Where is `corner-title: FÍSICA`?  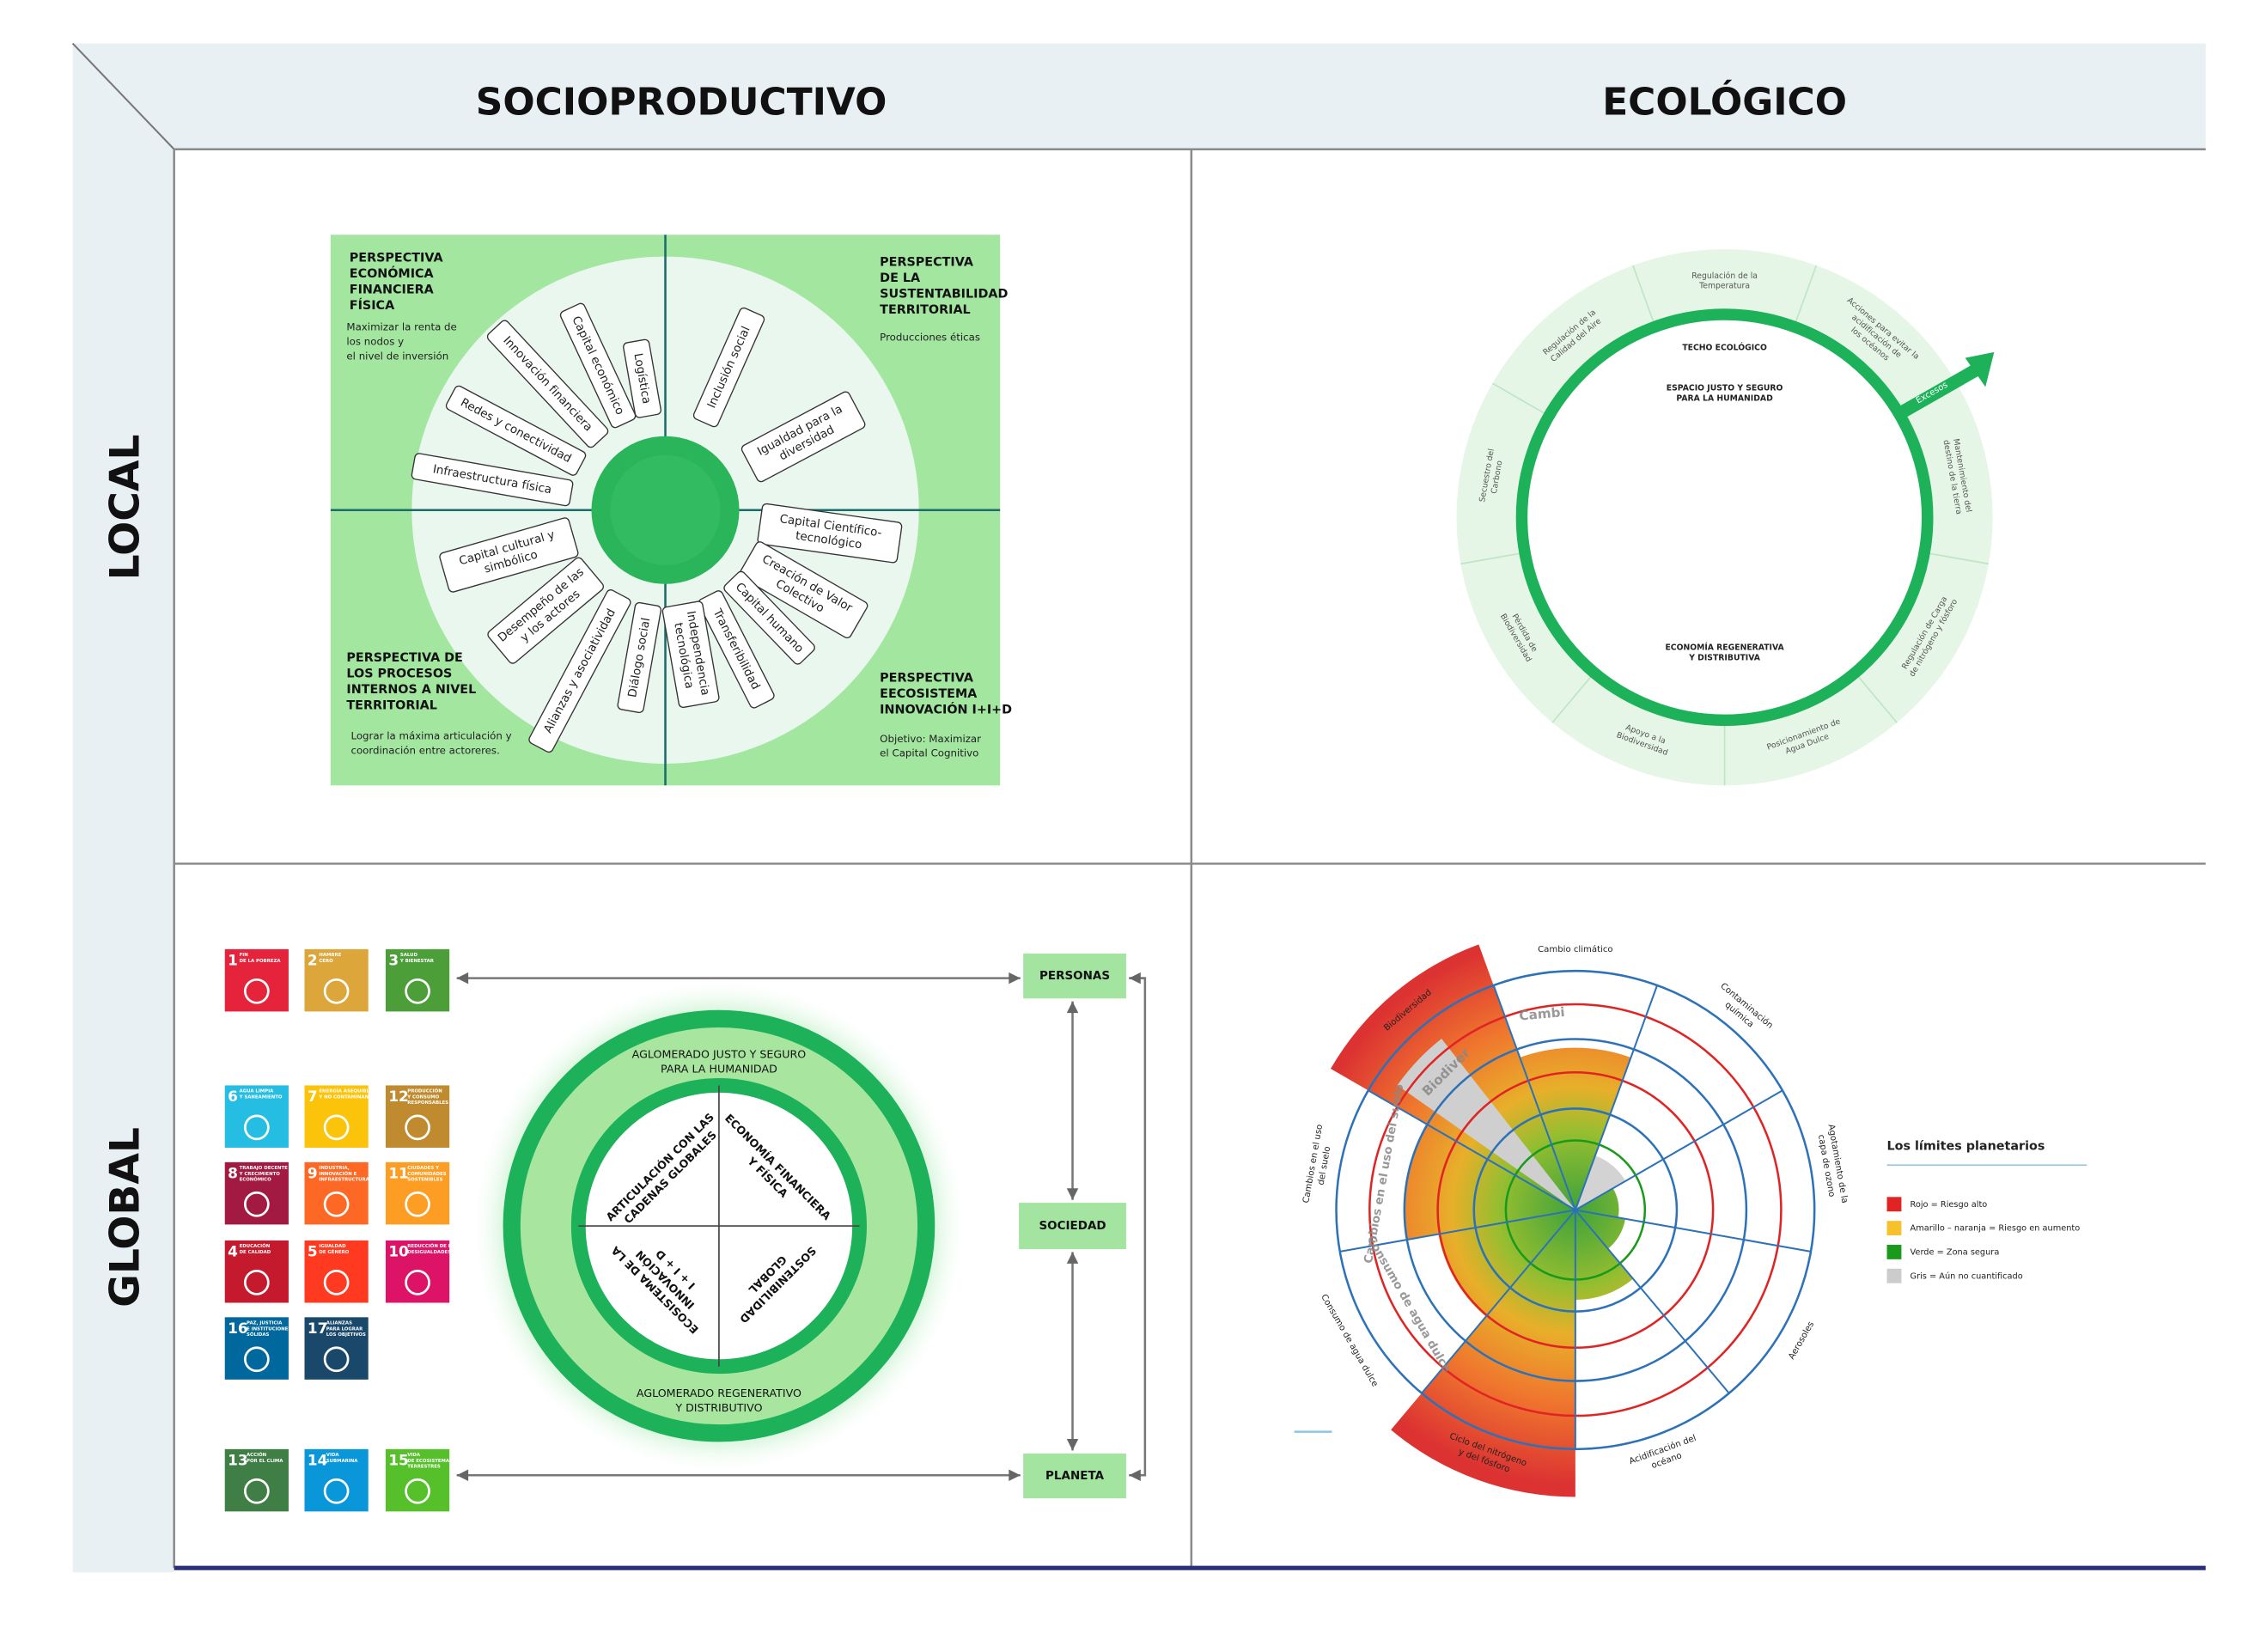 corner-title: FÍSICA is located at coordinates (372, 306).